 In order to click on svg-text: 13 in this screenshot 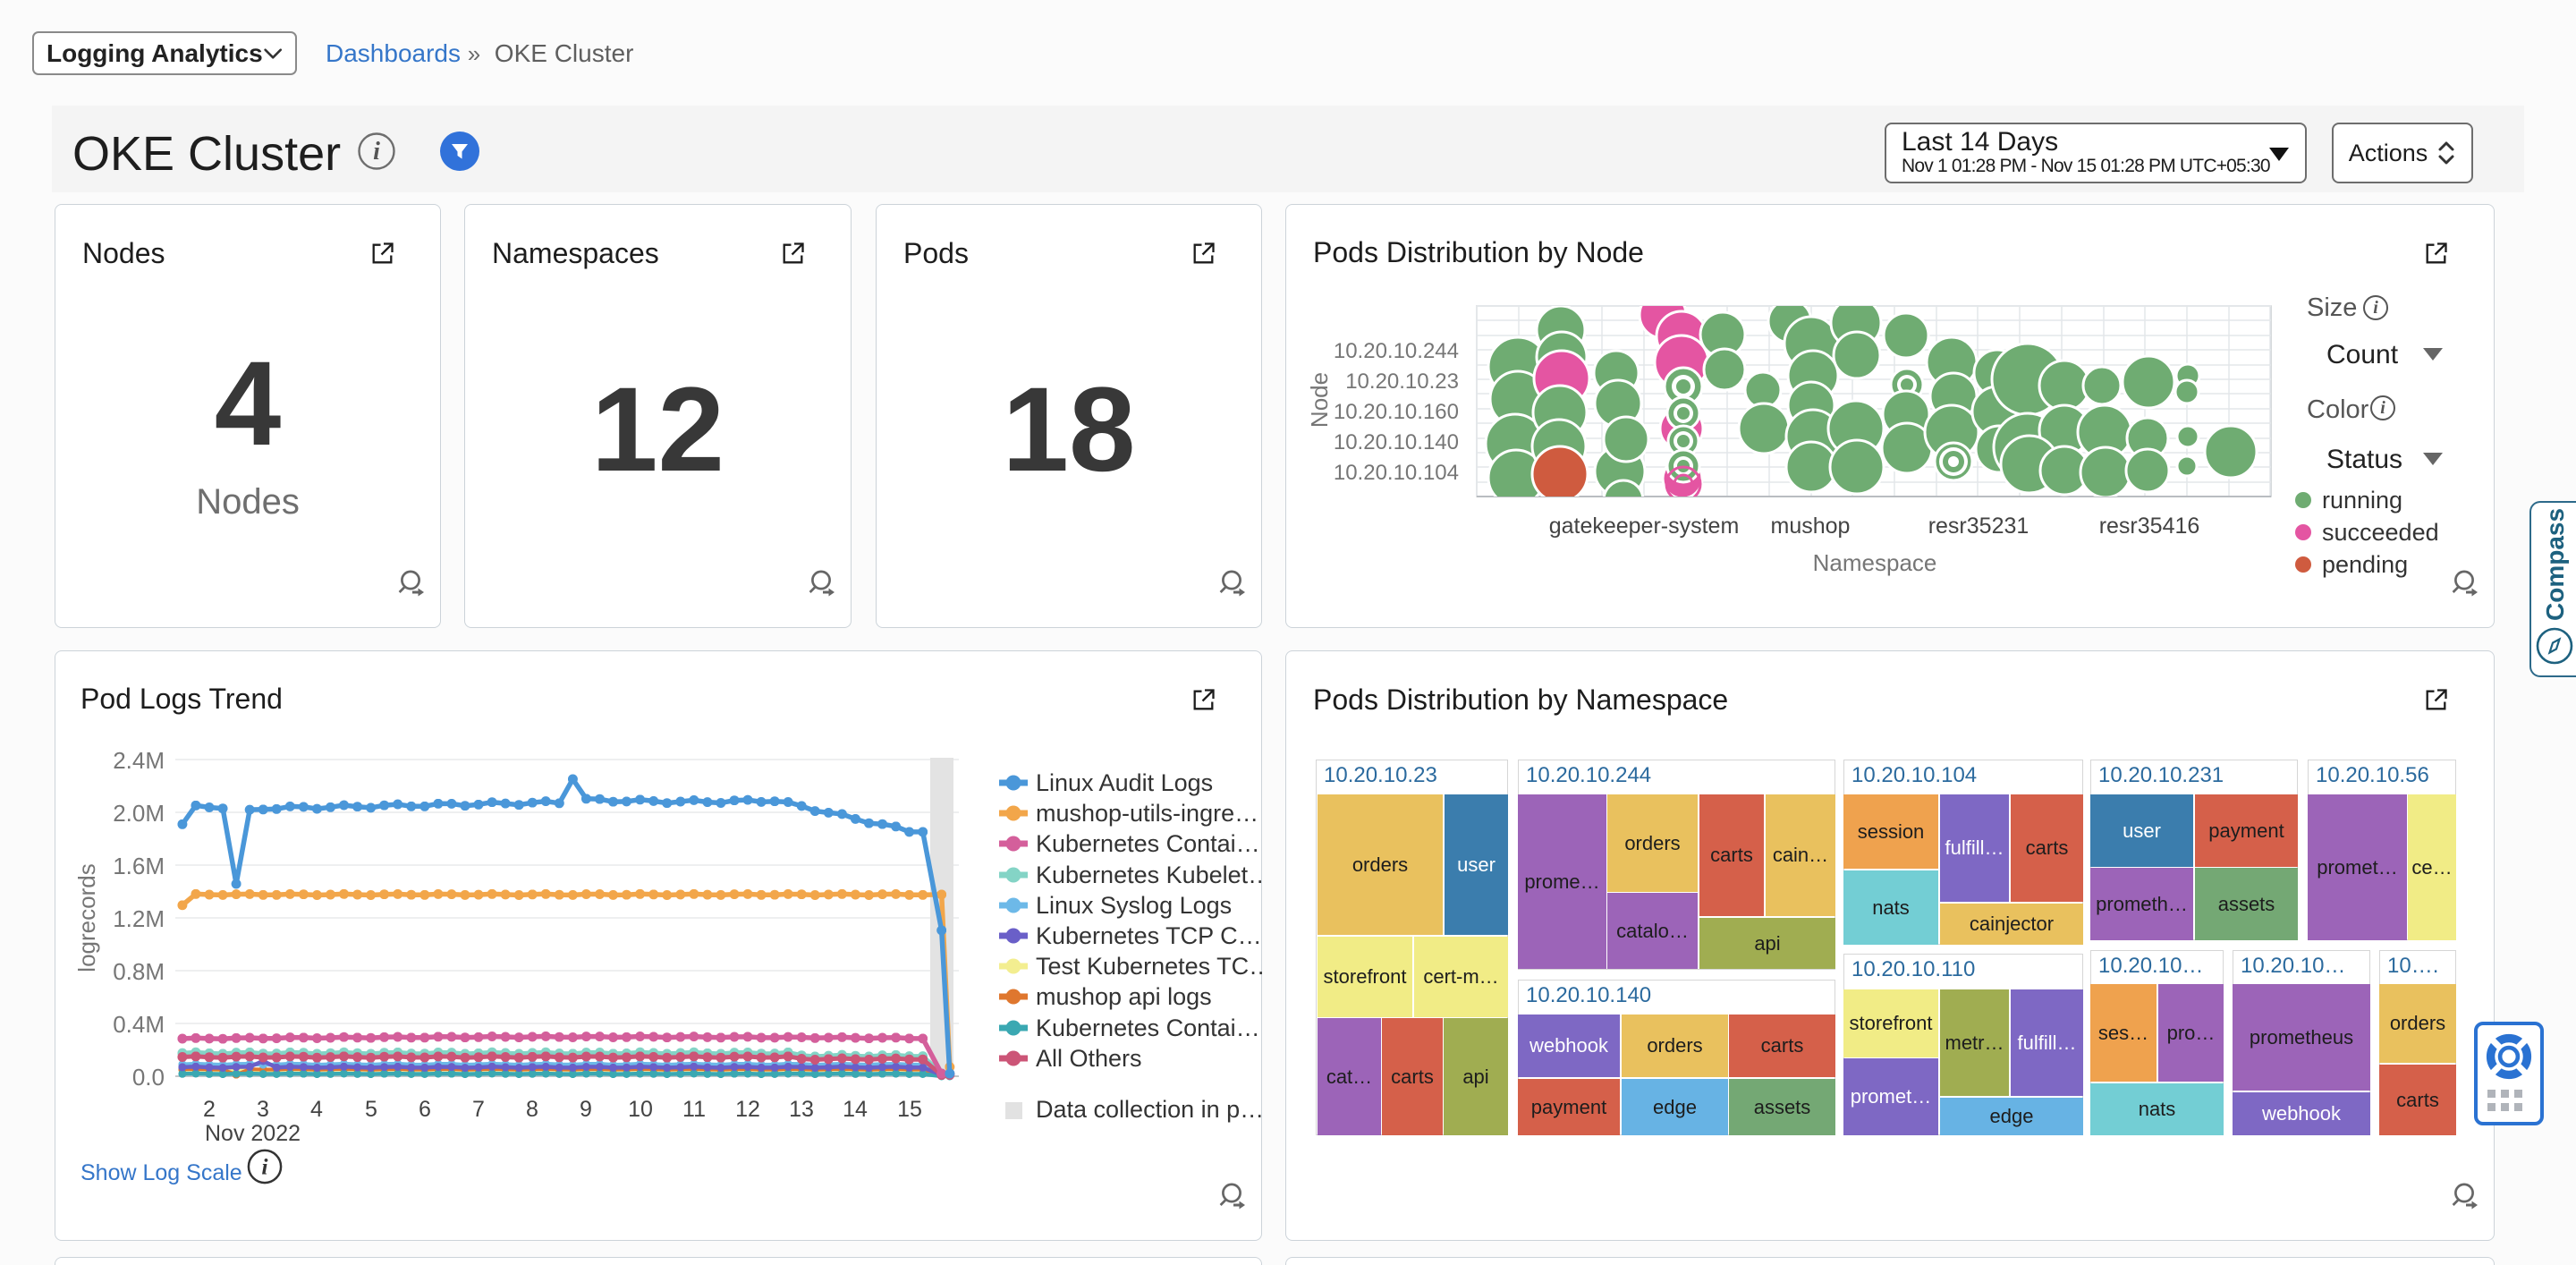, I will do `click(801, 1109)`.